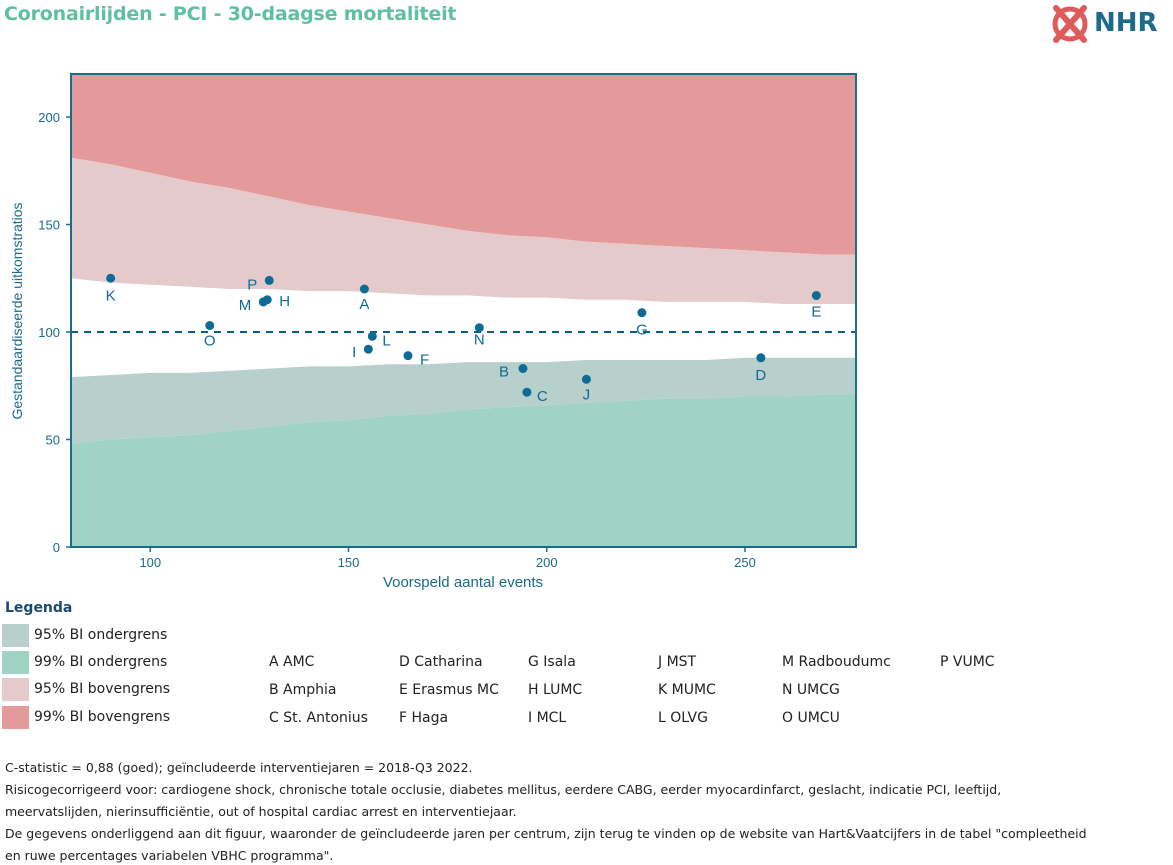  What do you see at coordinates (364, 304) in the screenshot?
I see `point-label-A: A` at bounding box center [364, 304].